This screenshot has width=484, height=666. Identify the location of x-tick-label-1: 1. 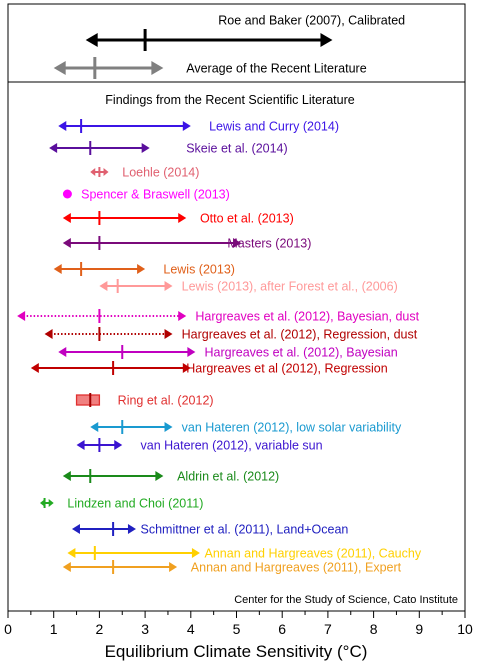
(54, 629).